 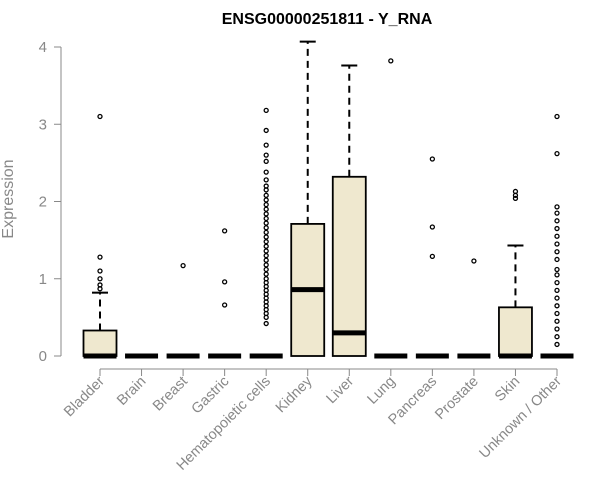 What do you see at coordinates (382, 391) in the screenshot?
I see `category-label: Lung` at bounding box center [382, 391].